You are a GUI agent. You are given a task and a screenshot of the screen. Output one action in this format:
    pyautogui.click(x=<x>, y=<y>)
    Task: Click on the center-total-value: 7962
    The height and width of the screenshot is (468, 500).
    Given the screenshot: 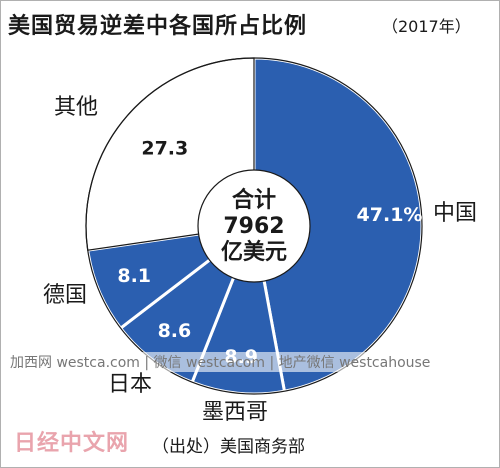 What is the action you would take?
    pyautogui.click(x=253, y=226)
    